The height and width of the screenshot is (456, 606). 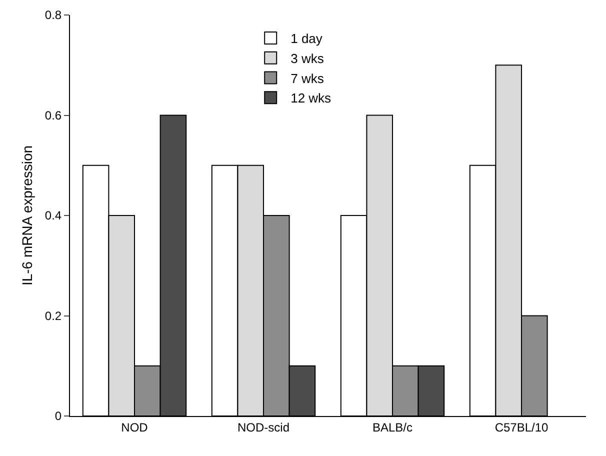 I want to click on y-tick-label: 0.6, so click(x=53, y=115).